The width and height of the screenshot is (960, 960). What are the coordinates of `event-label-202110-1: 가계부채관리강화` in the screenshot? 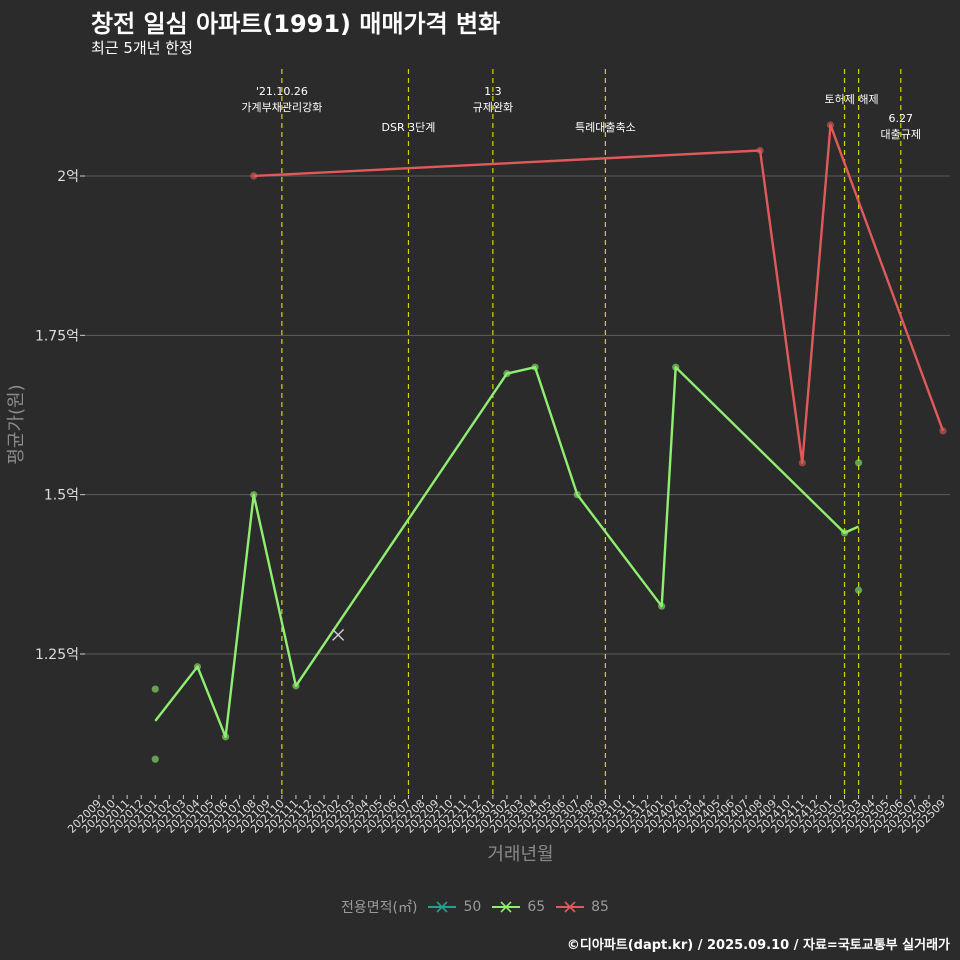 It's located at (281, 107).